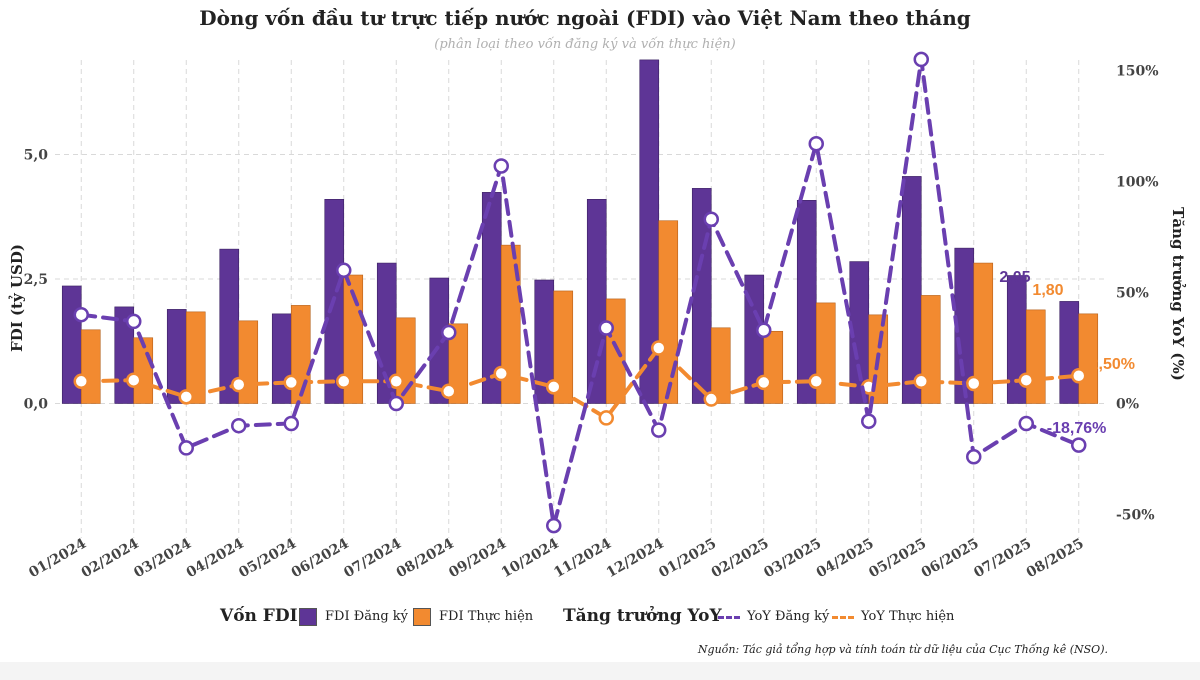 This screenshot has width=1200, height=680. Describe the element at coordinates (773, 367) in the screenshot. I see `bar-fdi-impl-02/2025` at that location.